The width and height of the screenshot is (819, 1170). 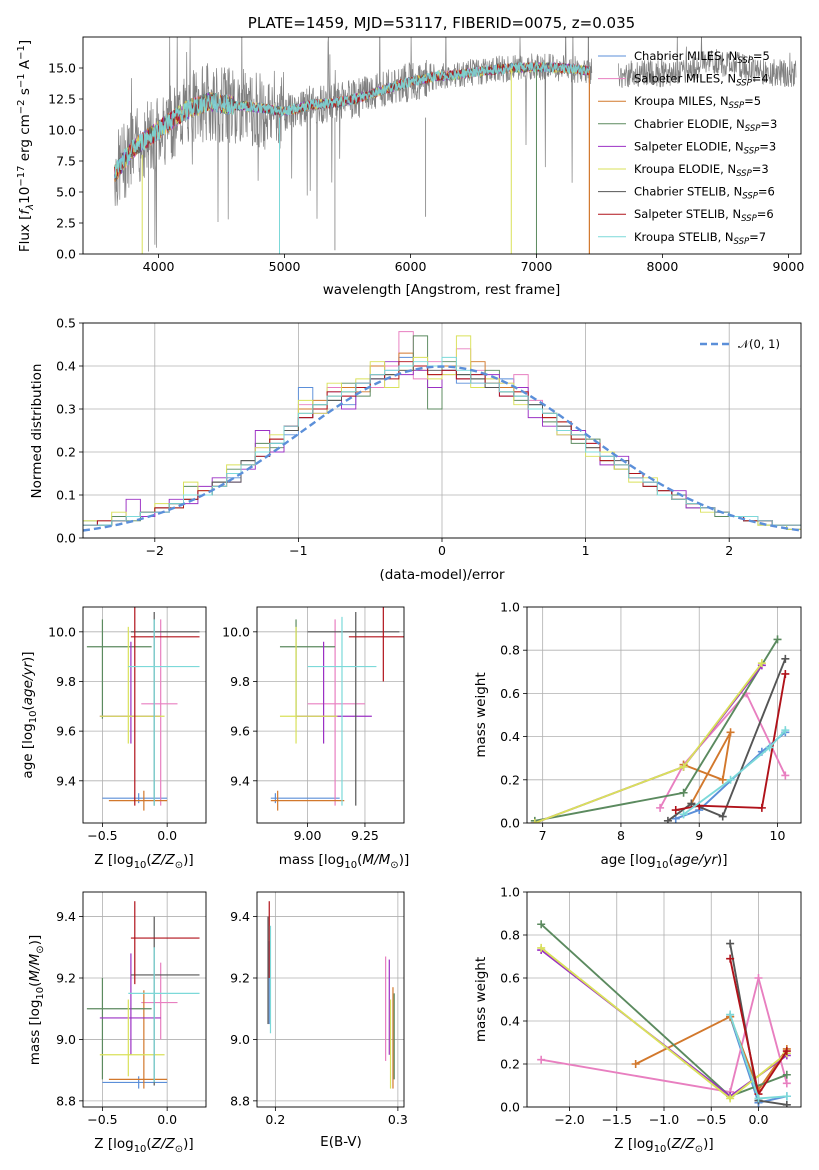 I want to click on x-tick-label: 8000, so click(x=663, y=266).